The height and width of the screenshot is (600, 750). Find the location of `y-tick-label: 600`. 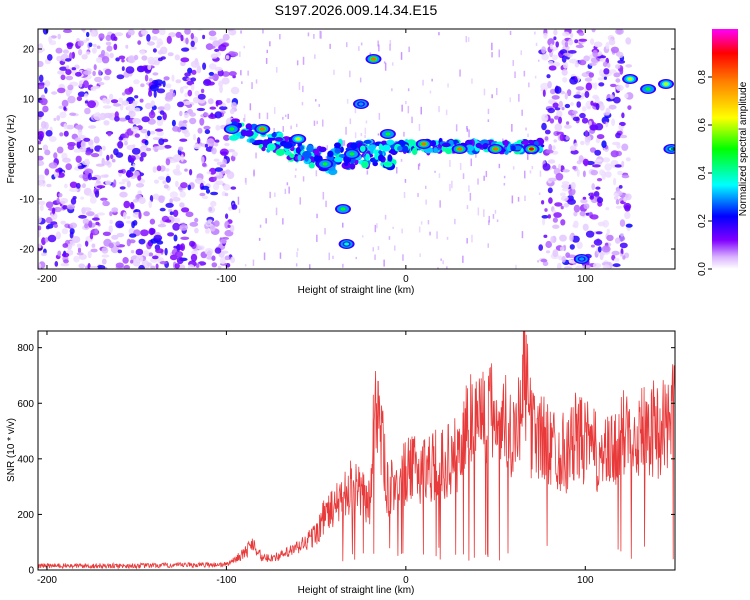

y-tick-label: 600 is located at coordinates (25, 404).